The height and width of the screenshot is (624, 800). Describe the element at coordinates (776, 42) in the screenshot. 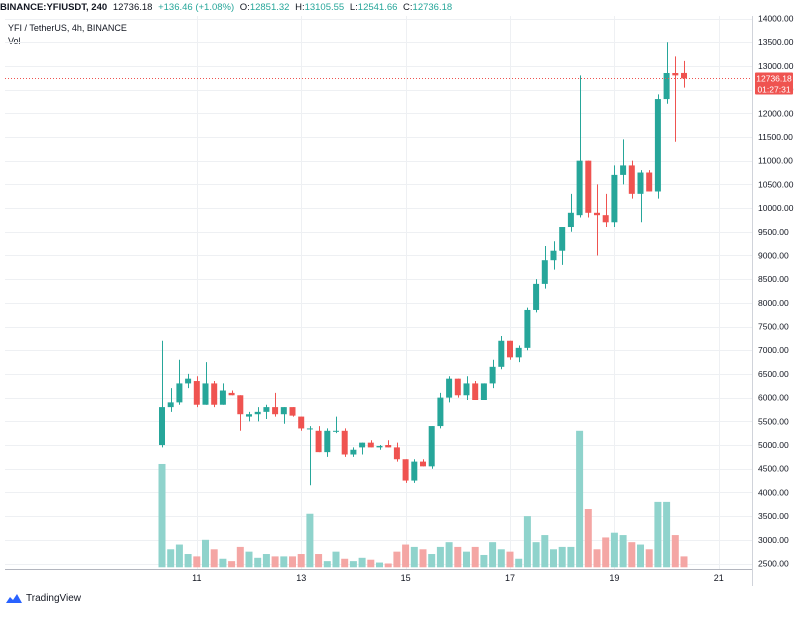

I see `price-tick-label: 13500.00` at that location.